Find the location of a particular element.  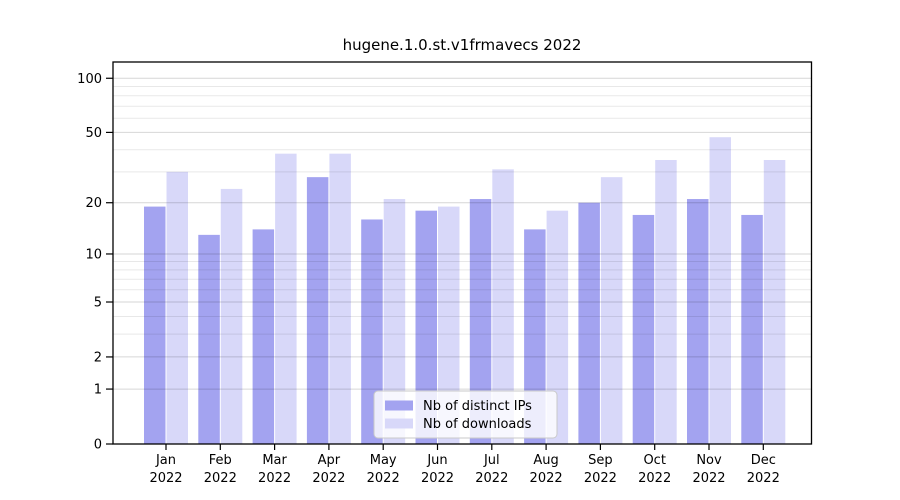

x-tick-label-year-dec: 2022 is located at coordinates (763, 478).